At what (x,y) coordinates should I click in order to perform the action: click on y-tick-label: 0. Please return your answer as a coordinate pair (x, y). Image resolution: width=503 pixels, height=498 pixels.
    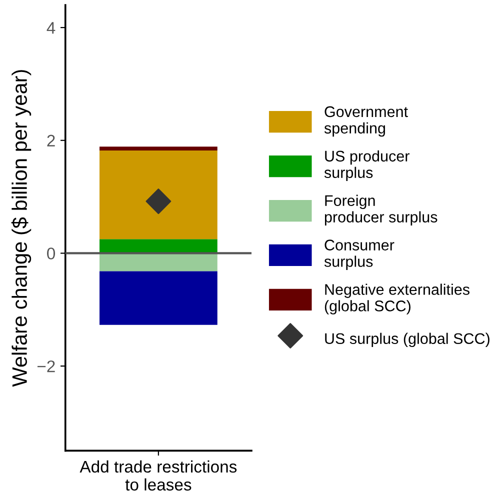
    Looking at the image, I should click on (51, 254).